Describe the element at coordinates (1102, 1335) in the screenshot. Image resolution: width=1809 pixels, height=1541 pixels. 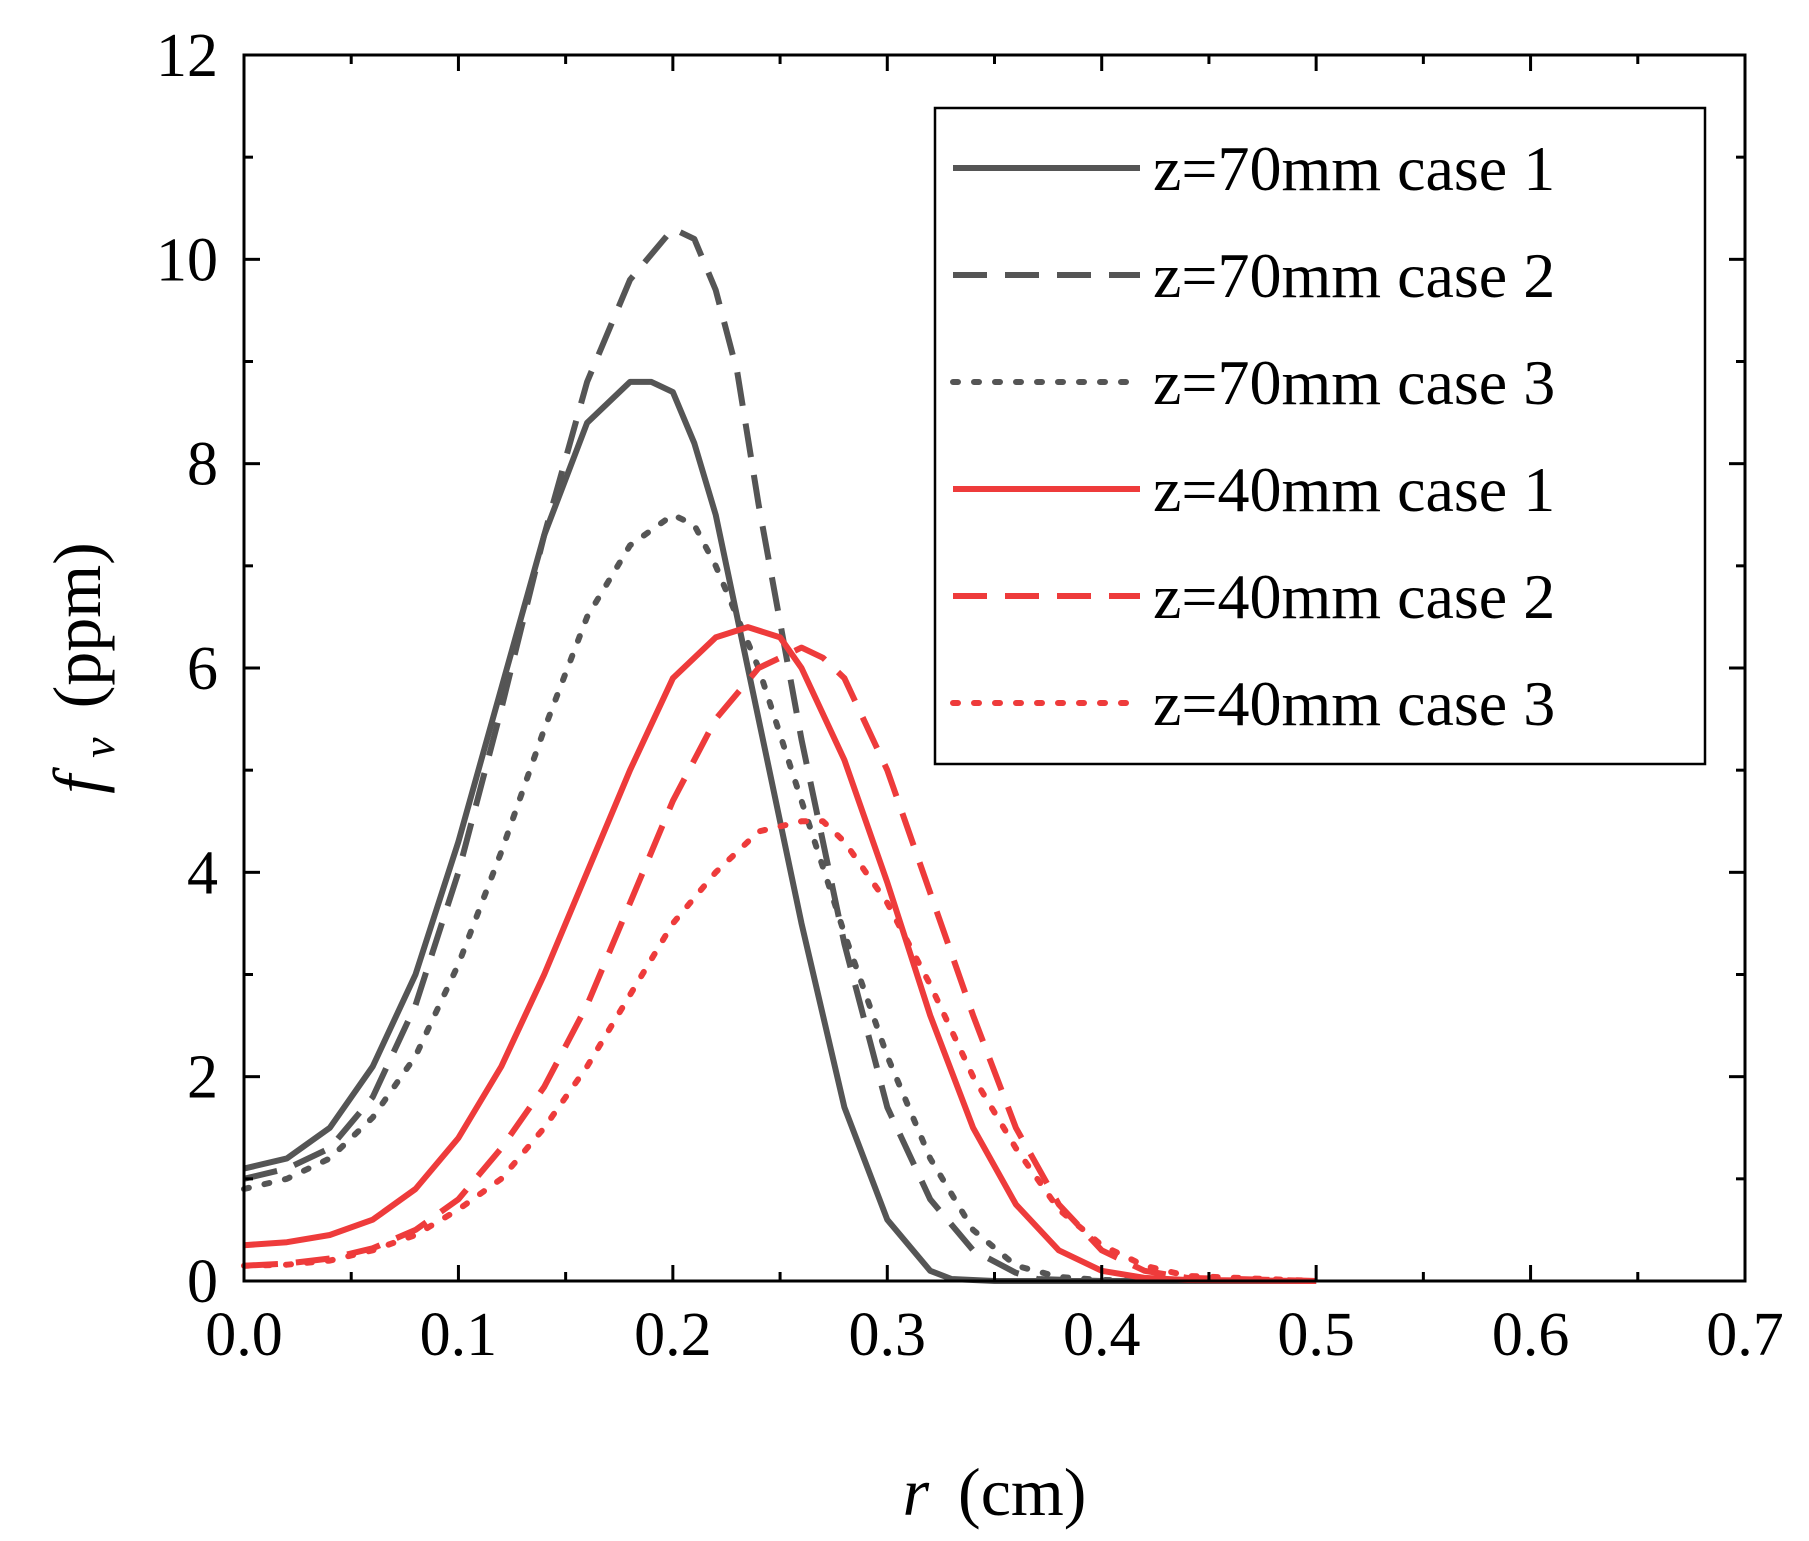
I see `x-tick-label: 0.4` at that location.